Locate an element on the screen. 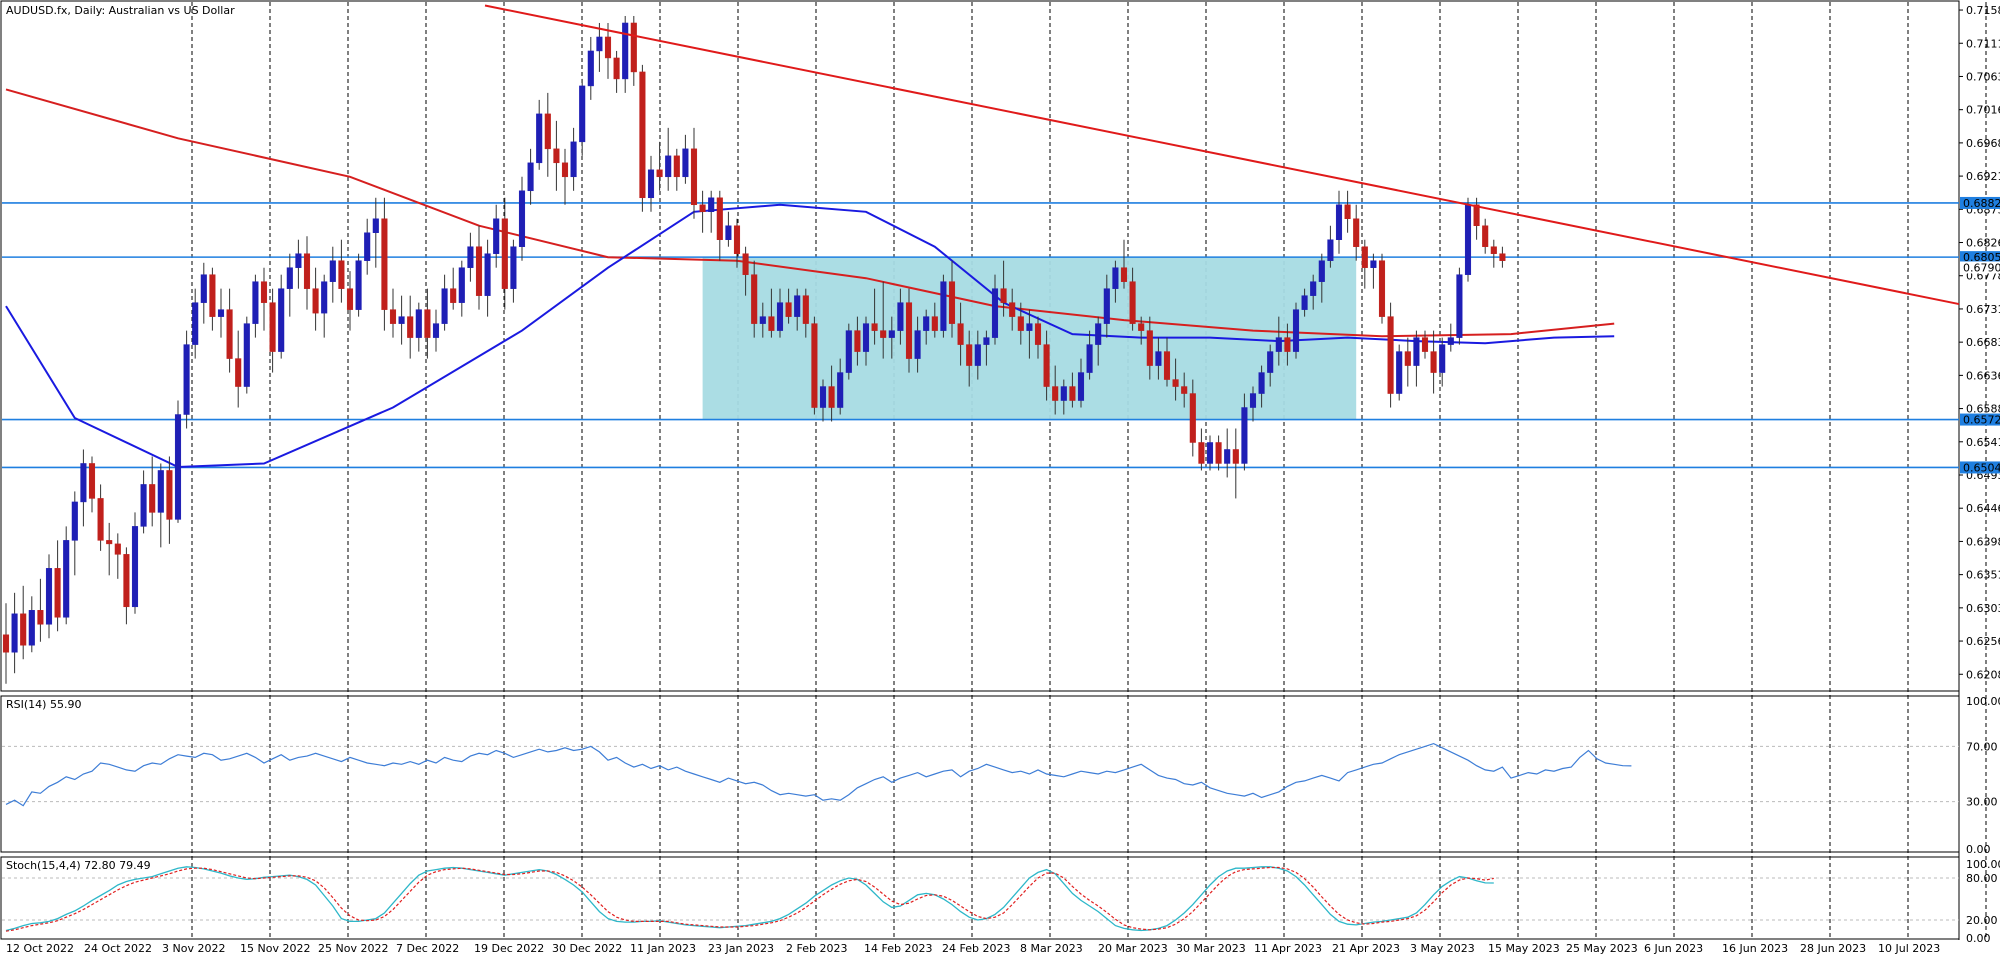 The width and height of the screenshot is (2000, 962). price-axis-label: 0.71110 is located at coordinates (1983, 43).